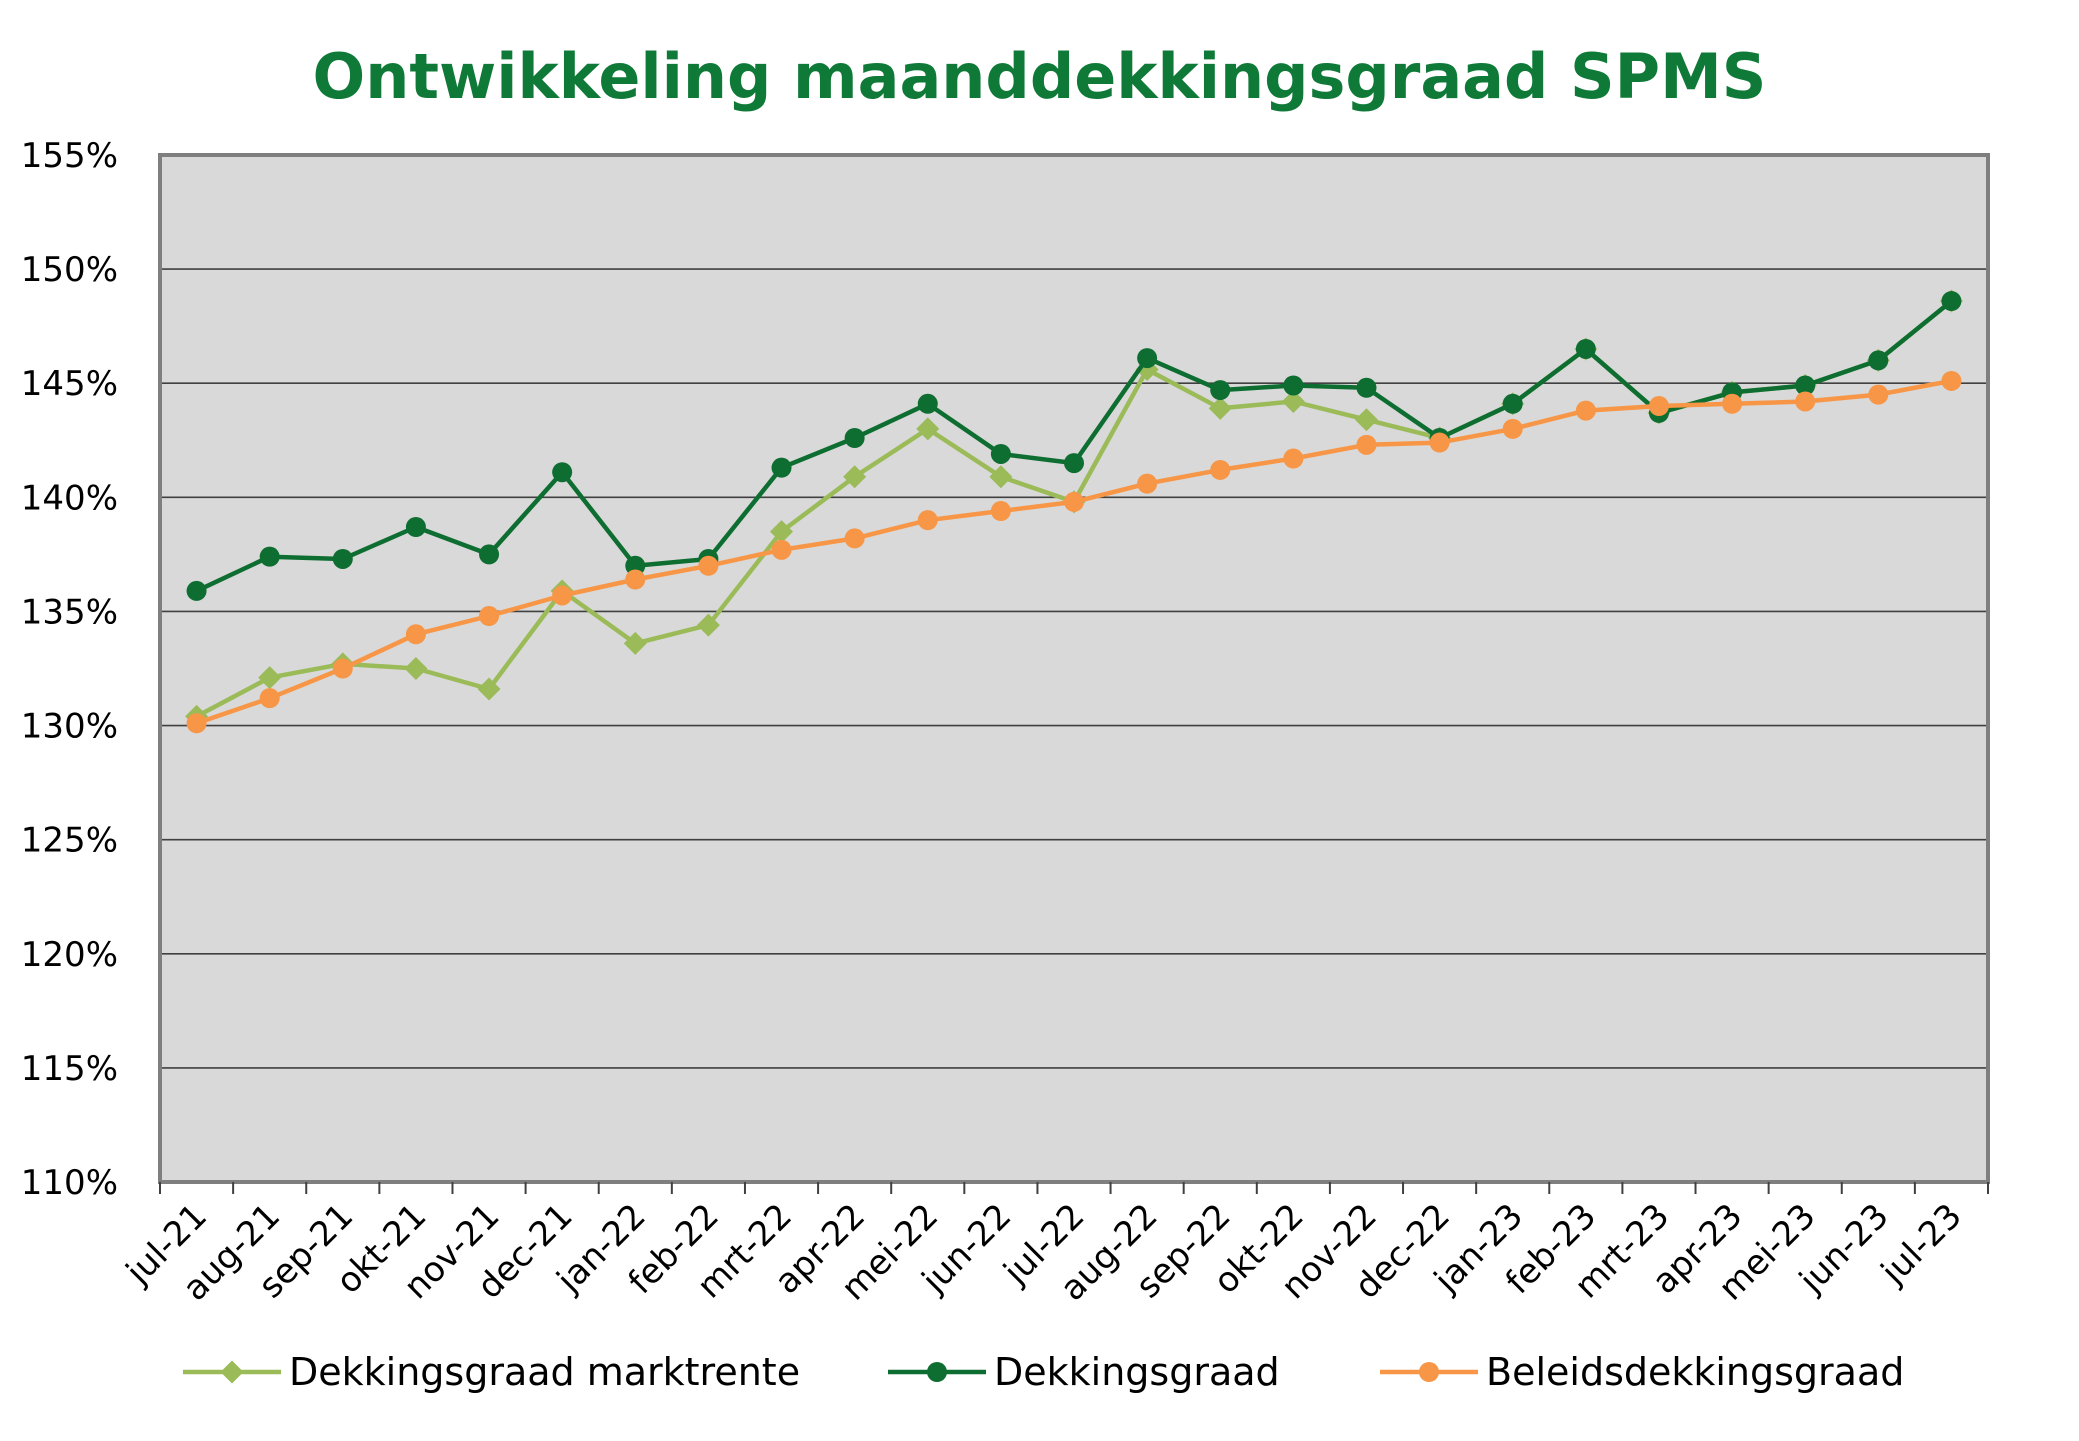 The height and width of the screenshot is (1441, 2079). What do you see at coordinates (69, 955) in the screenshot?
I see `y-tick-label: 120%` at bounding box center [69, 955].